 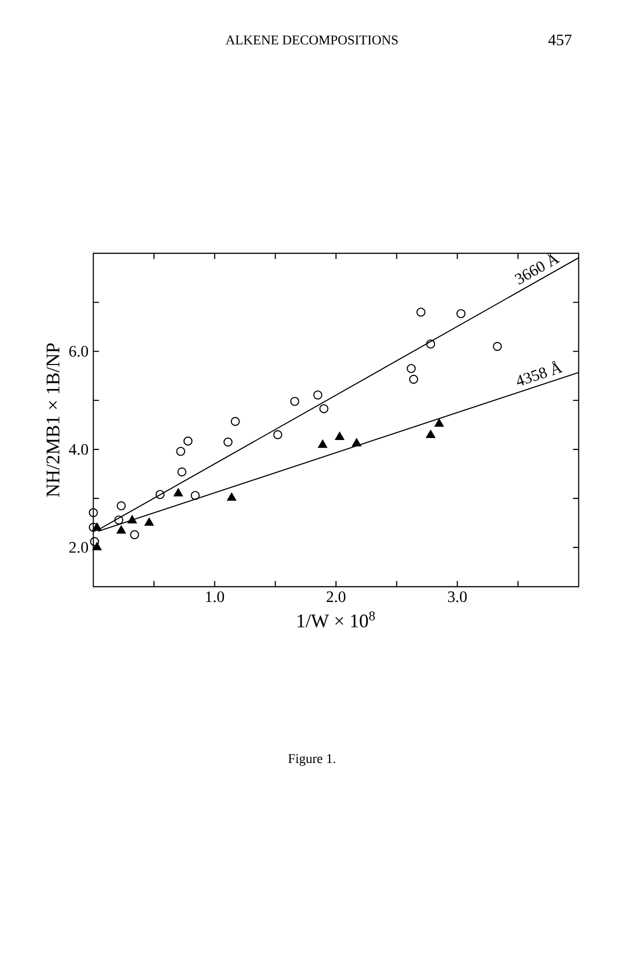 I want to click on text: 457, so click(x=560, y=40).